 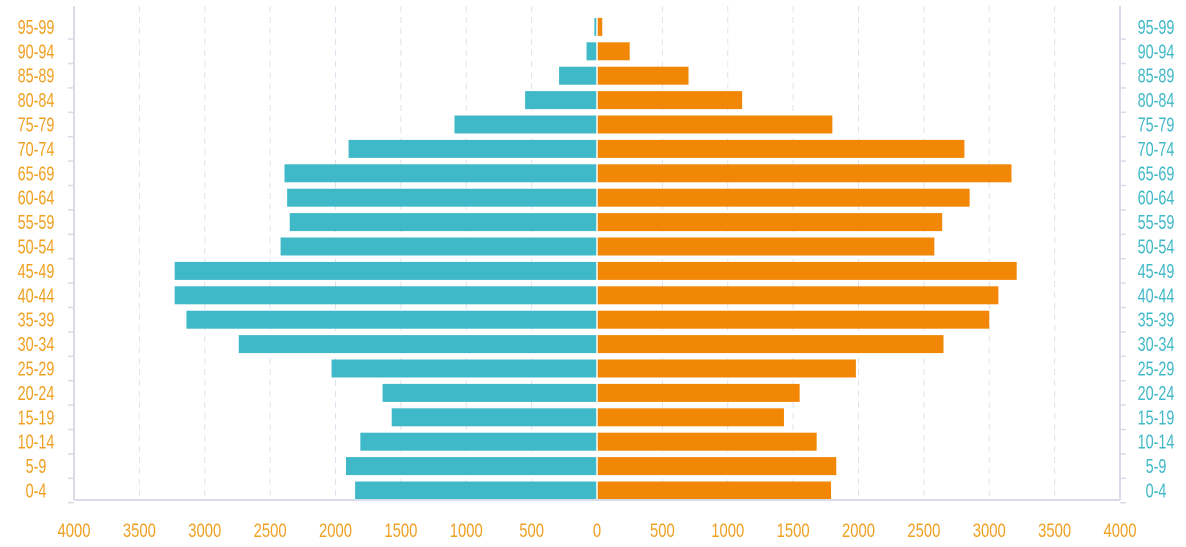 What do you see at coordinates (36, 27) in the screenshot?
I see `left-age-label: 95-99` at bounding box center [36, 27].